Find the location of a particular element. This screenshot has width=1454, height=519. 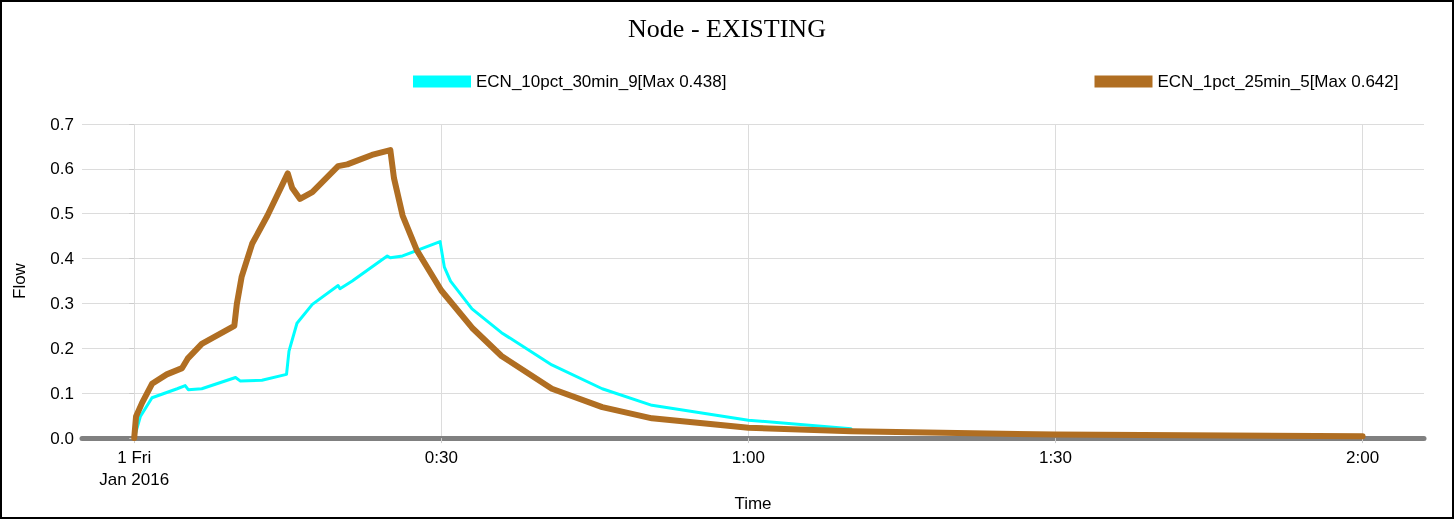

x-tick-label: 1:30 is located at coordinates (1055, 457).